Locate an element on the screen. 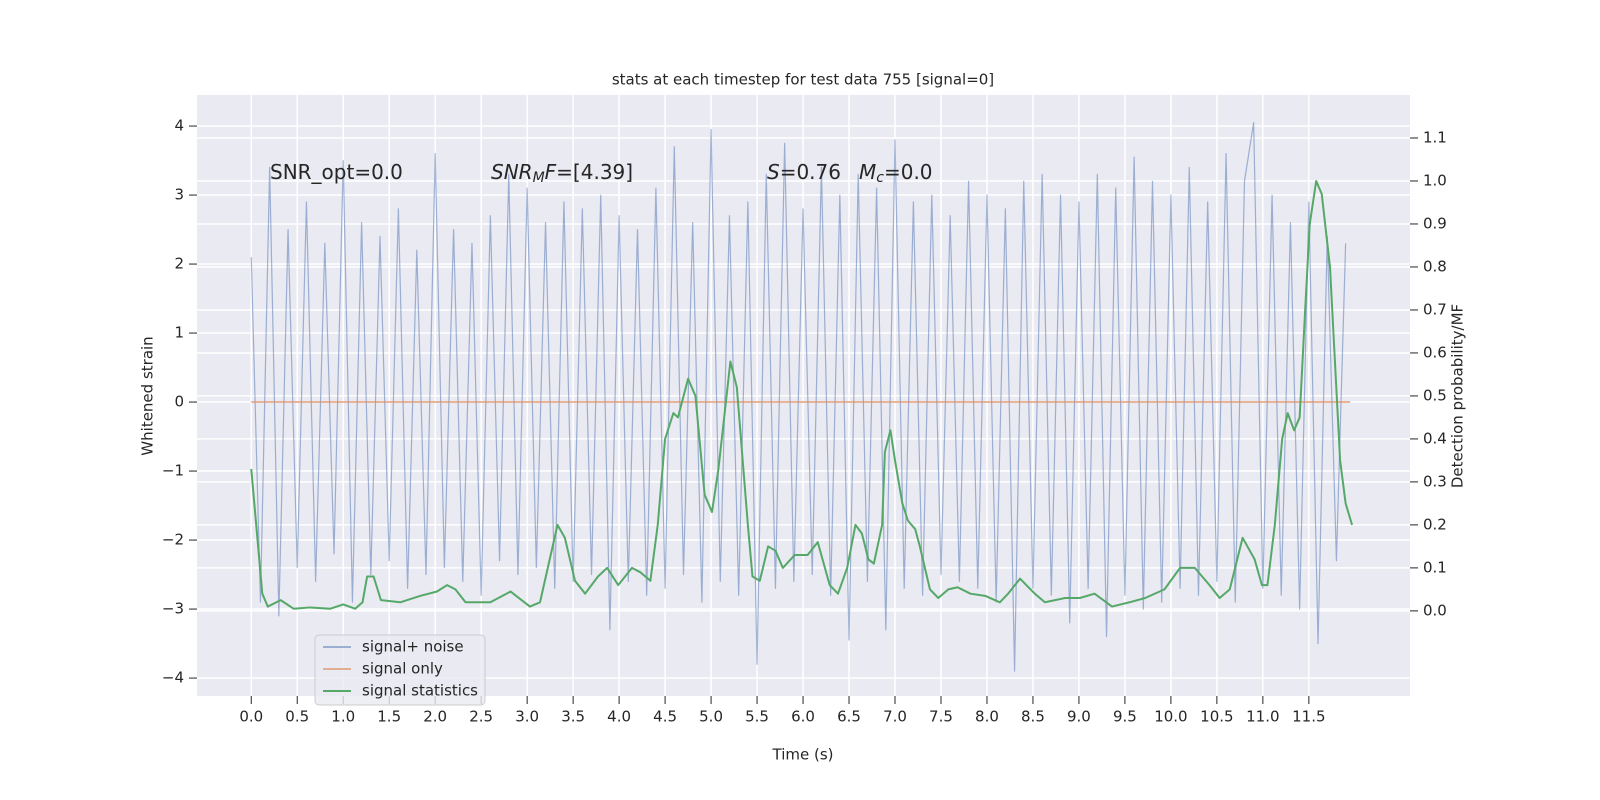  legend-label: signal statistics is located at coordinates (420, 691).